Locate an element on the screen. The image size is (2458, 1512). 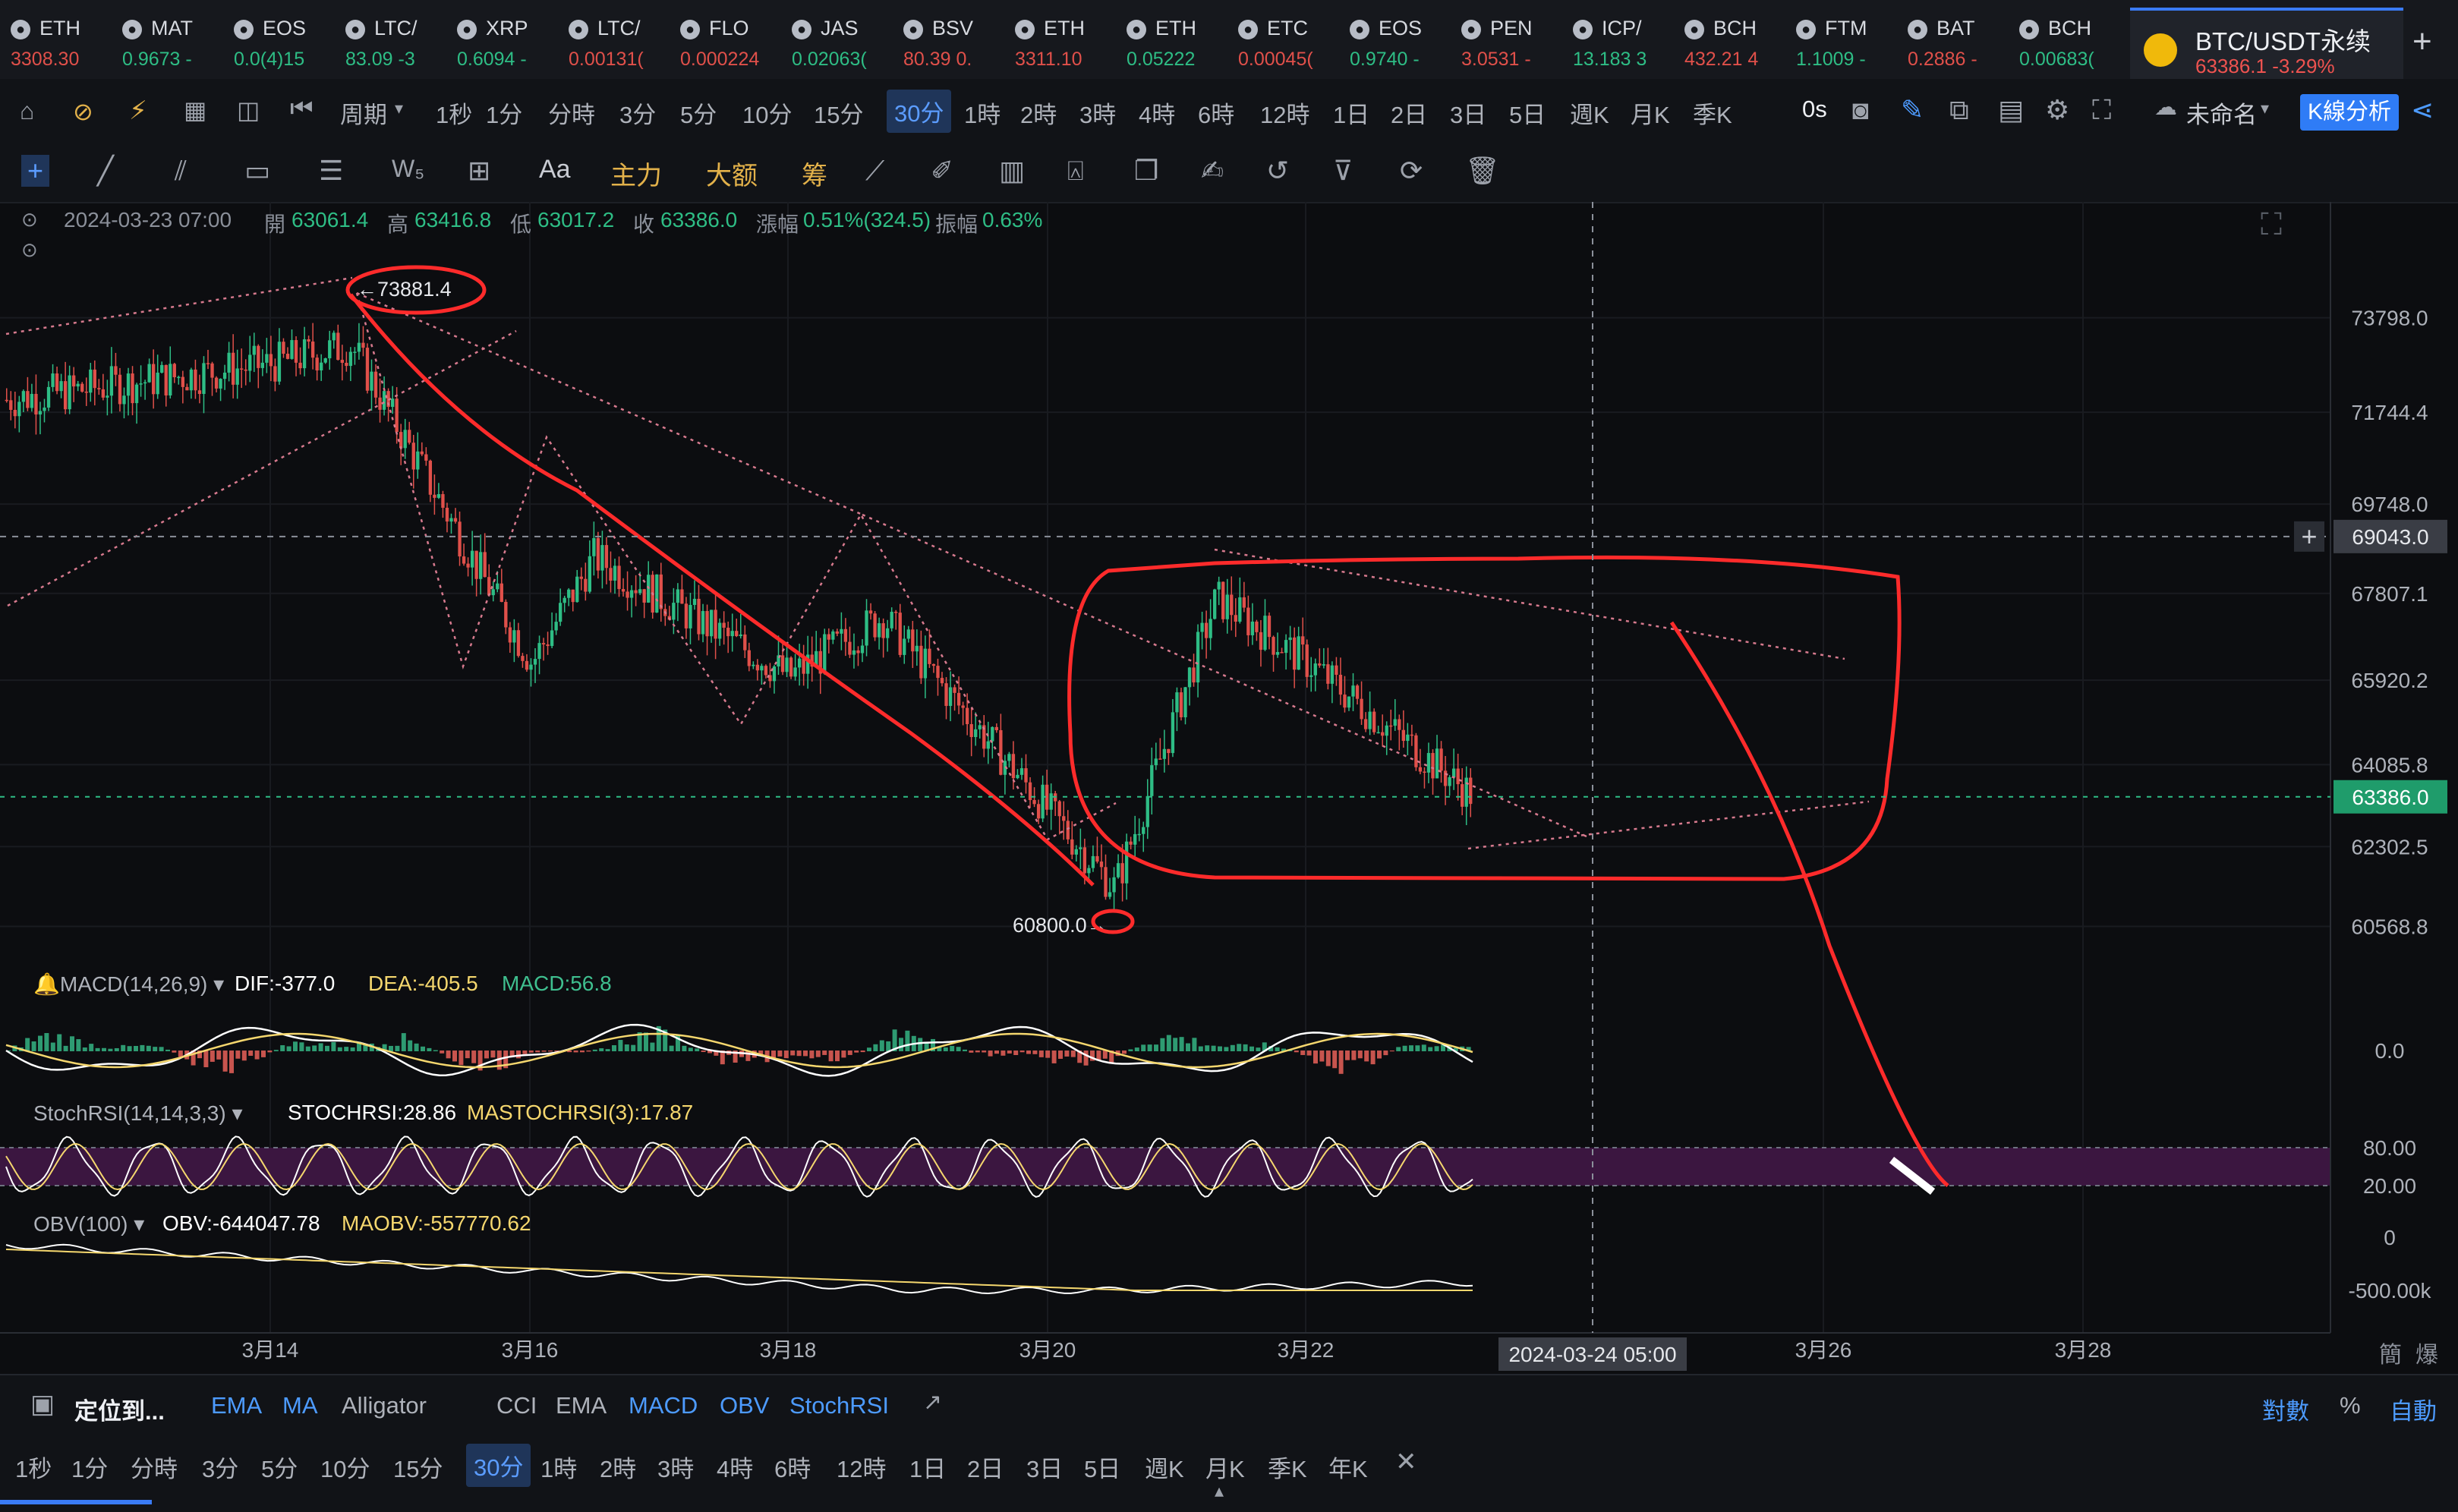
fullscreen-icon: ⛶ is located at coordinates (2102, 109).